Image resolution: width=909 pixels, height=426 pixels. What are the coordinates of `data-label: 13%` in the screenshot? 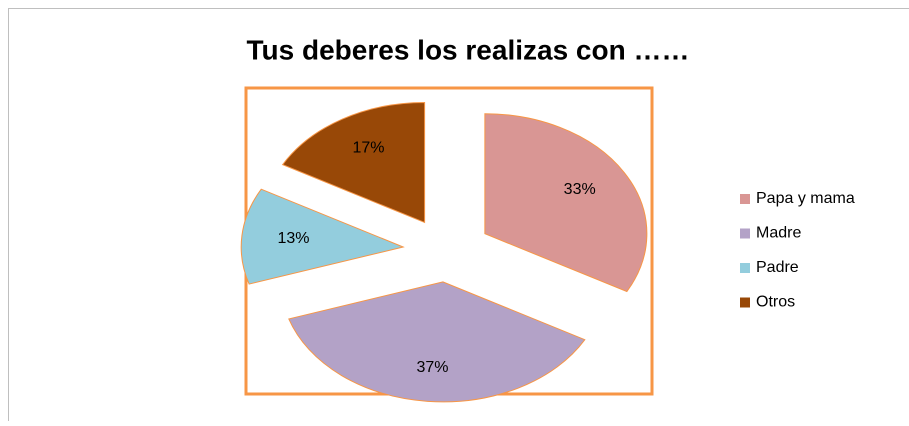 It's located at (294, 238).